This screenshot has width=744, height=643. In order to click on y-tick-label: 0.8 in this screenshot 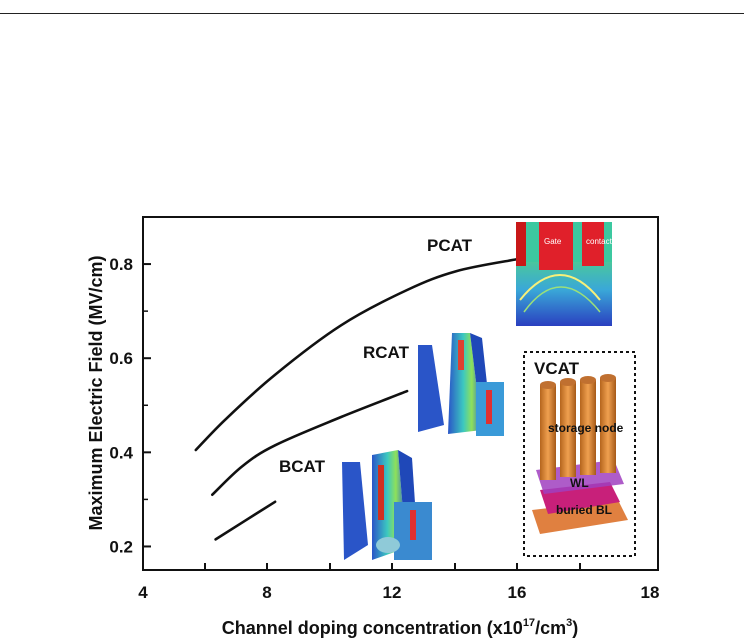, I will do `click(121, 264)`.